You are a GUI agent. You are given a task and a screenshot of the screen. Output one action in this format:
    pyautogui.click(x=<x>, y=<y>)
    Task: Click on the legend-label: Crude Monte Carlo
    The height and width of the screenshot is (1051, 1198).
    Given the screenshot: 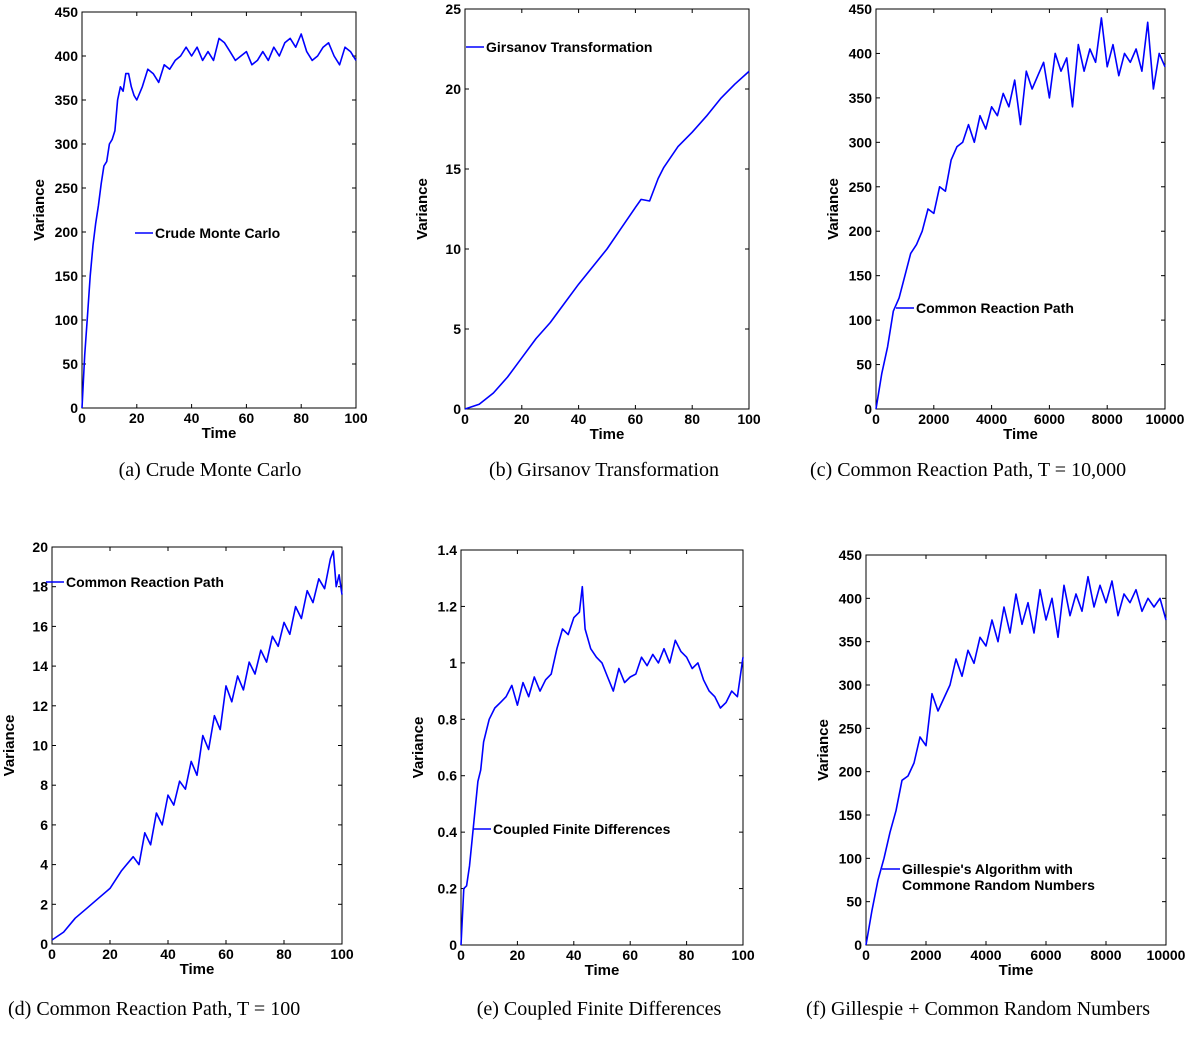 What is the action you would take?
    pyautogui.click(x=217, y=233)
    